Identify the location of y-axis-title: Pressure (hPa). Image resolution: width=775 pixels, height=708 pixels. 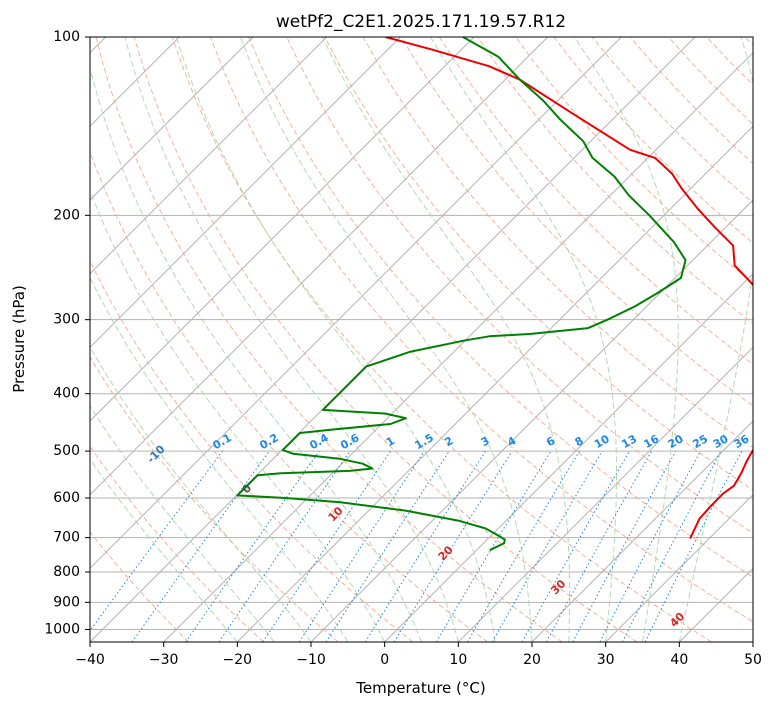
(19, 339).